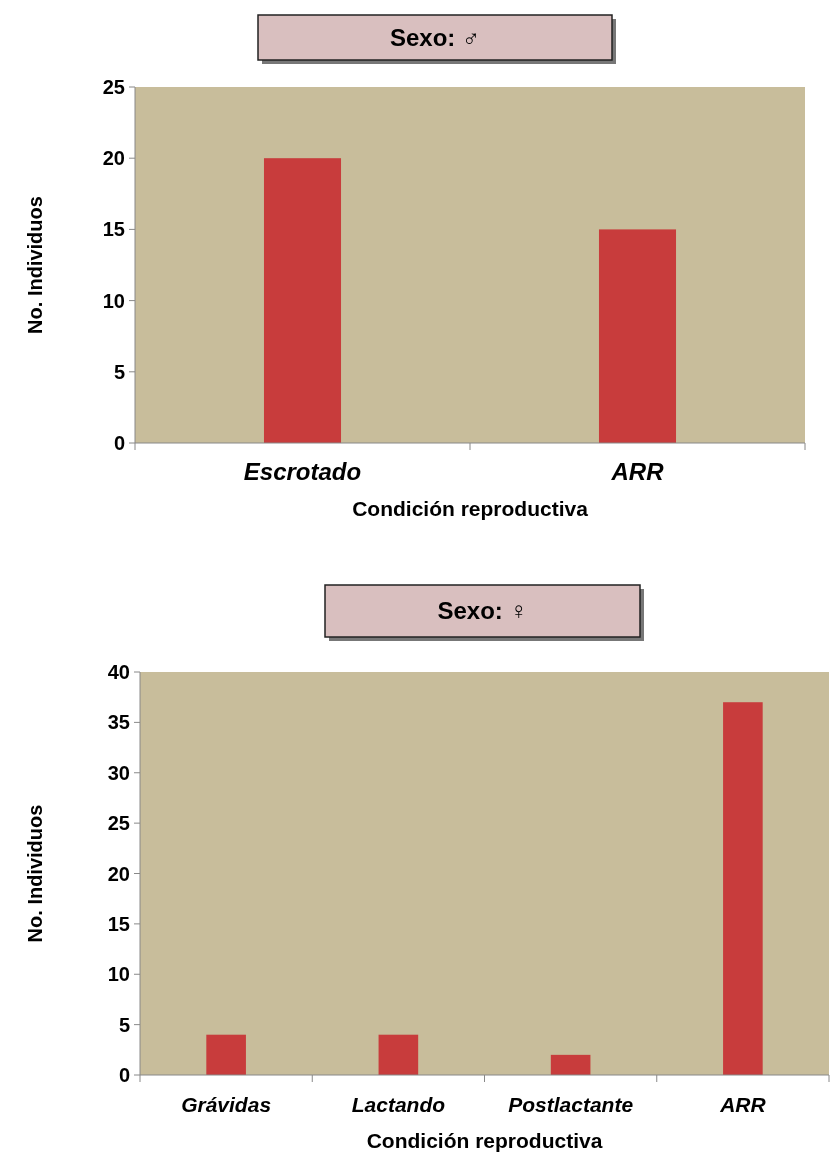  What do you see at coordinates (302, 471) in the screenshot?
I see `x-tick-label: Escrotado` at bounding box center [302, 471].